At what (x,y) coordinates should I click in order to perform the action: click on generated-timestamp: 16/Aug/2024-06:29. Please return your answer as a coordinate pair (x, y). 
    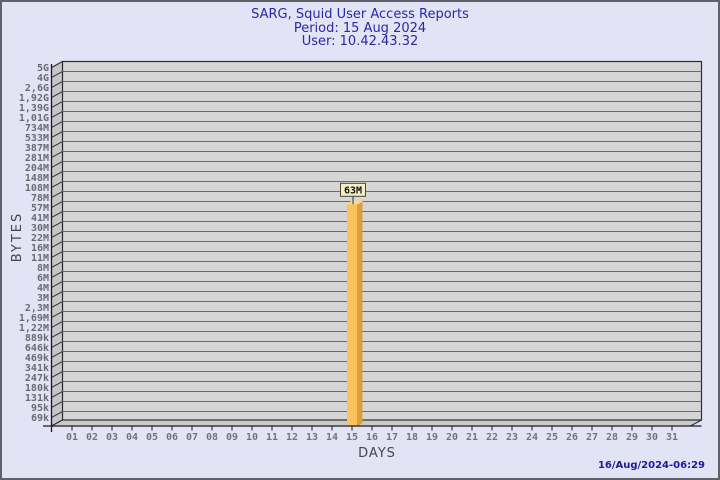
    Looking at the image, I should click on (651, 465).